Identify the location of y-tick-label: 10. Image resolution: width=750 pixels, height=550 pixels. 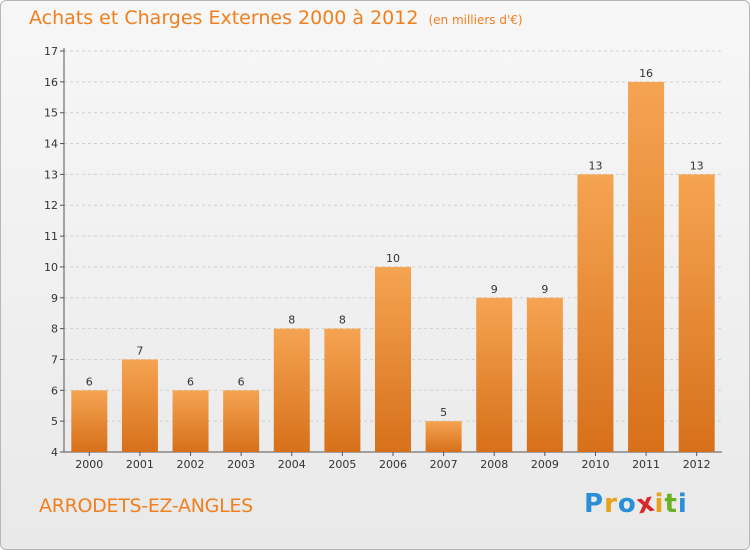
(51, 267).